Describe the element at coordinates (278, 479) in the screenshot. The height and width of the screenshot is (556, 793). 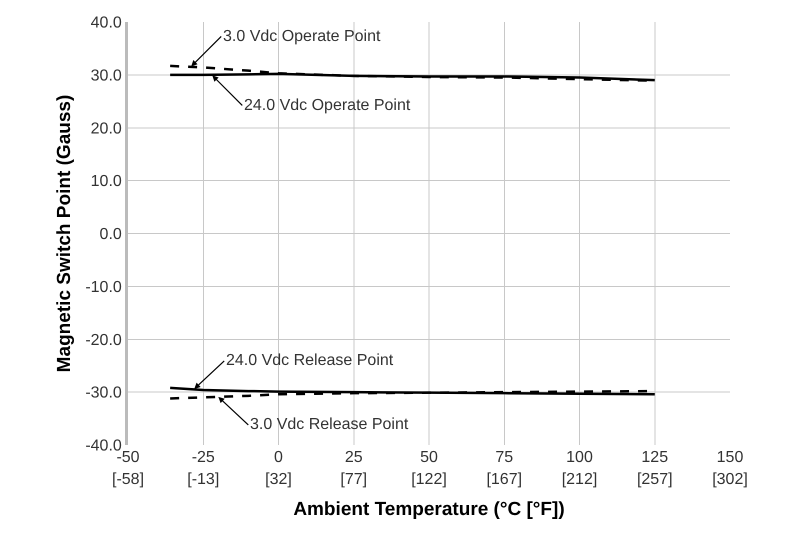
I see `x2-tick-label: [32]` at that location.